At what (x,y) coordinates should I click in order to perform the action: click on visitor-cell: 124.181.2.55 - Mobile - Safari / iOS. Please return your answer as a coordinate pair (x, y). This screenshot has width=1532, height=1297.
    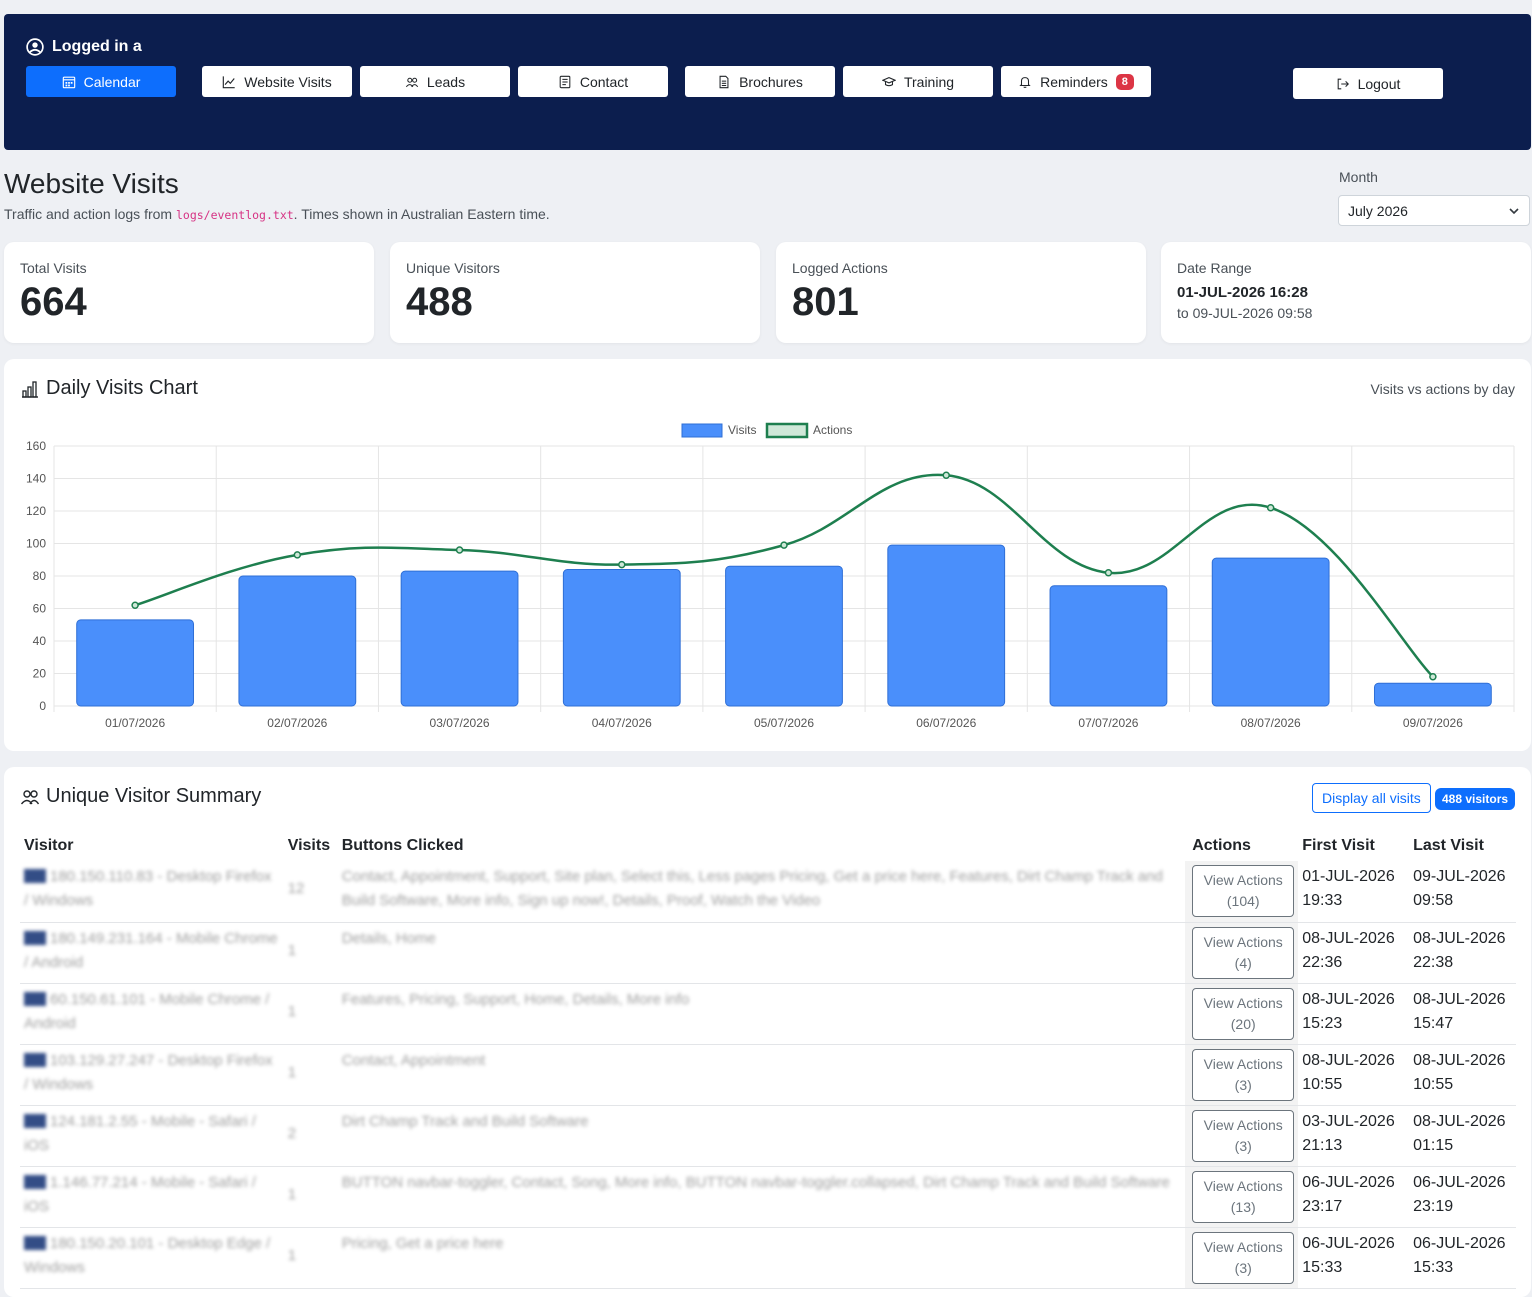
    Looking at the image, I should click on (152, 1136).